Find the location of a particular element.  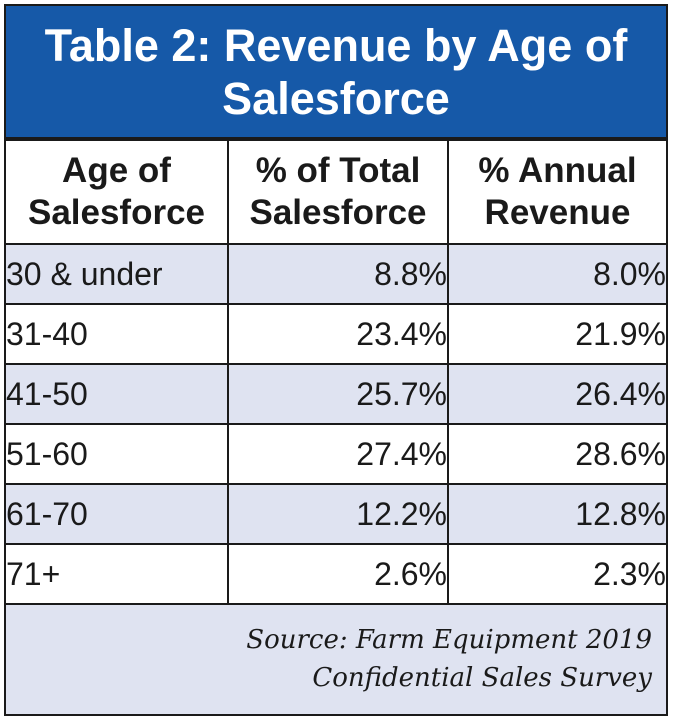

salesforce-percent-cell: 8.8% is located at coordinates (338, 274).